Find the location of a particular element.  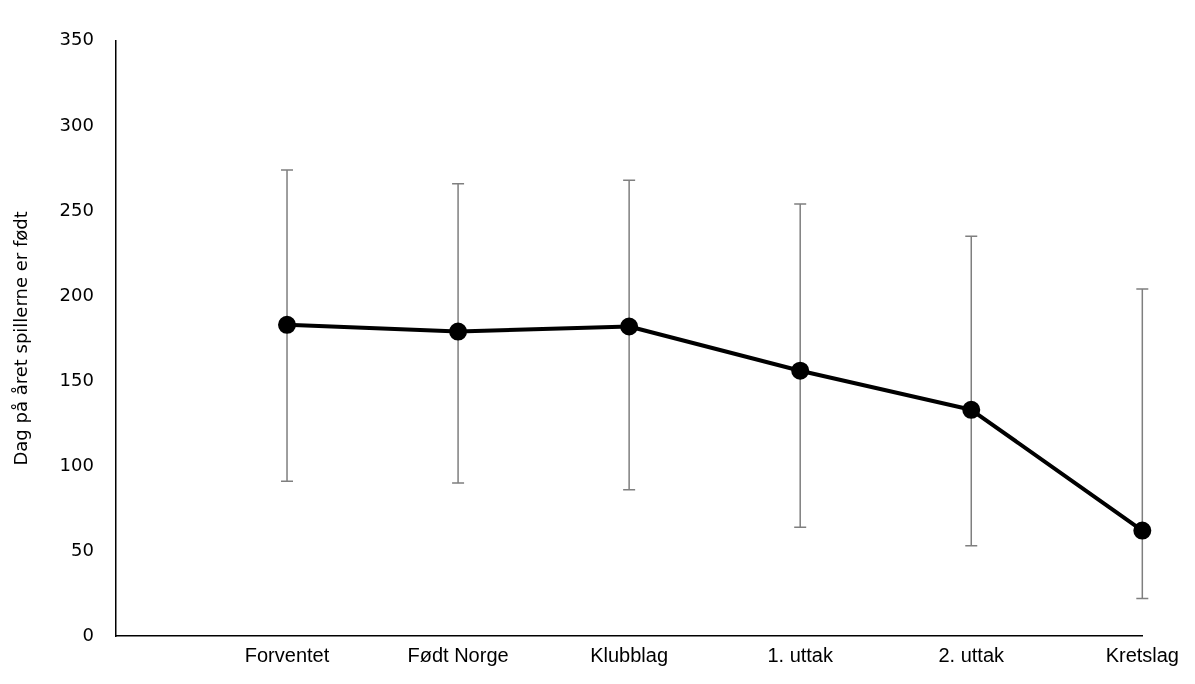

y-tick-label: 300 is located at coordinates (76, 124).